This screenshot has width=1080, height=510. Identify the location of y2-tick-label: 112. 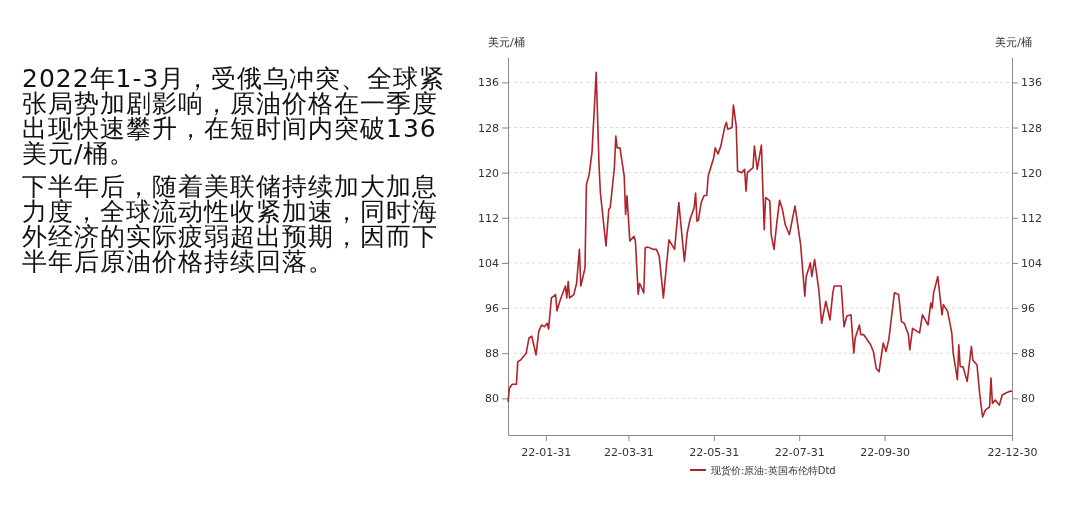
(1031, 218).